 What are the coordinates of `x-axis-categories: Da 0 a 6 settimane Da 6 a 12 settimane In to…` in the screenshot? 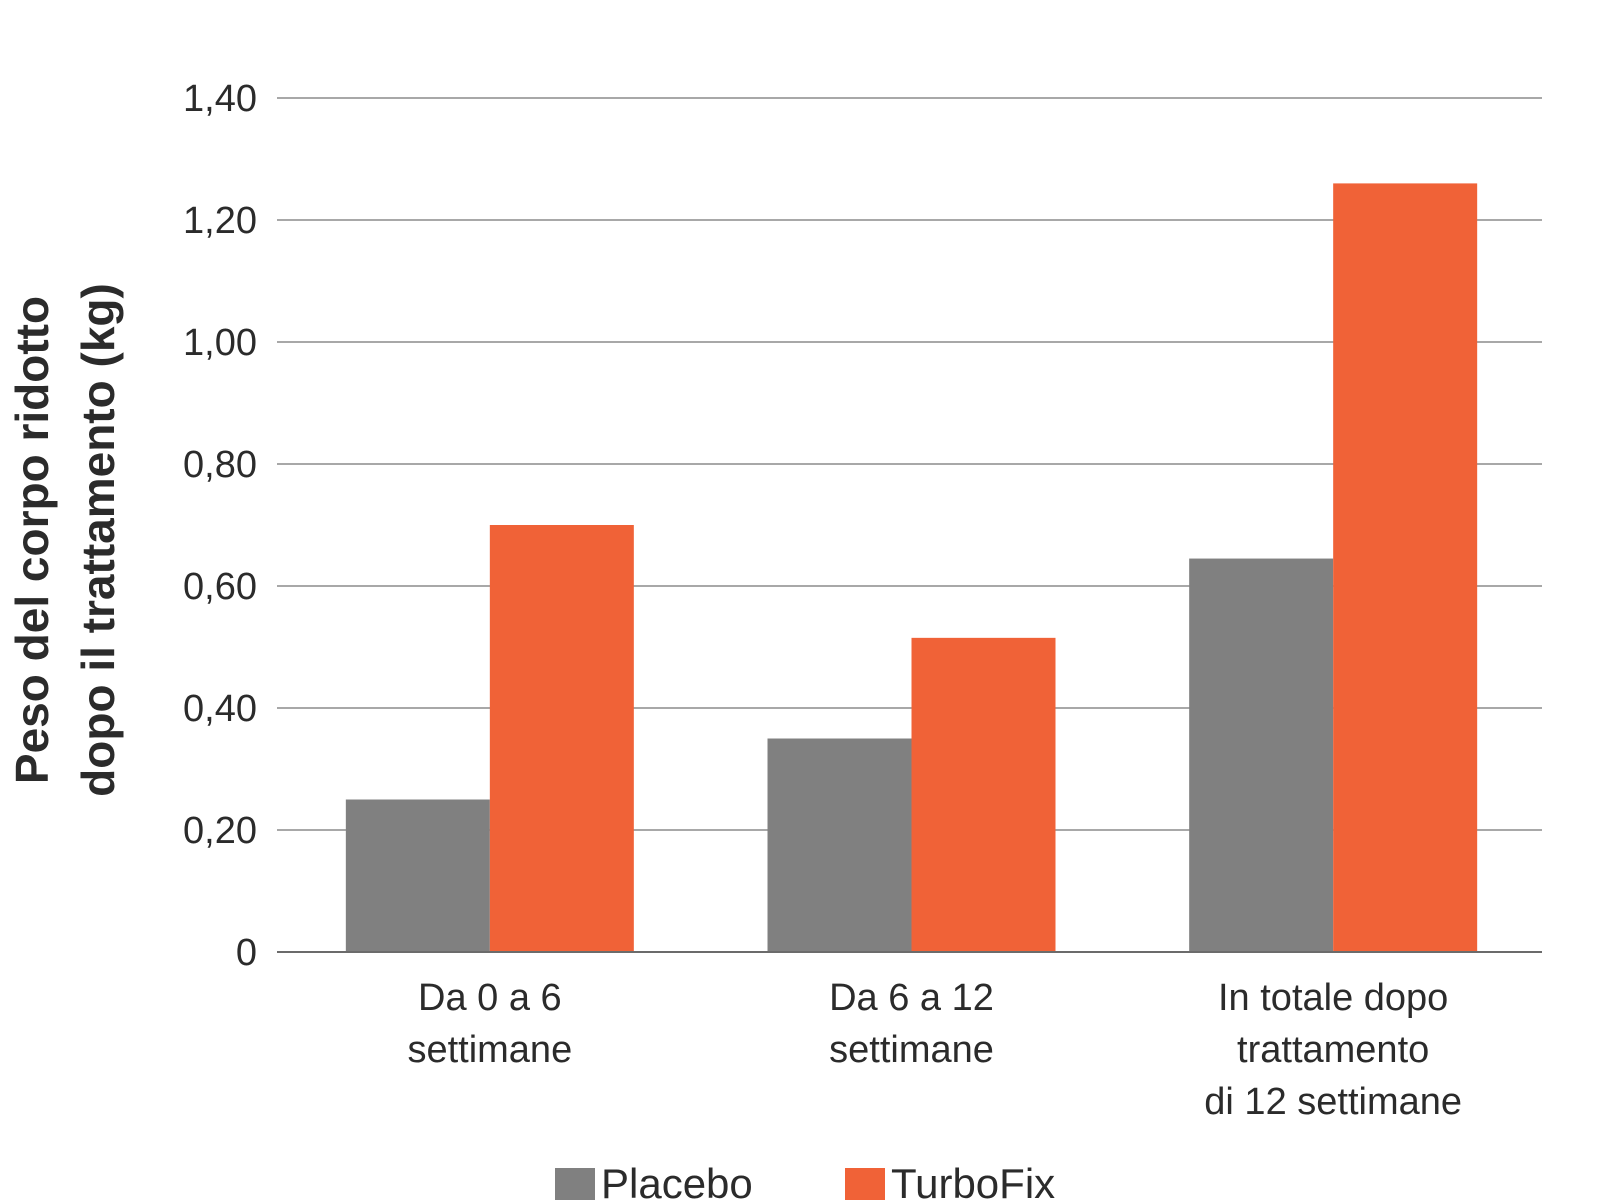 It's located at (934, 1050).